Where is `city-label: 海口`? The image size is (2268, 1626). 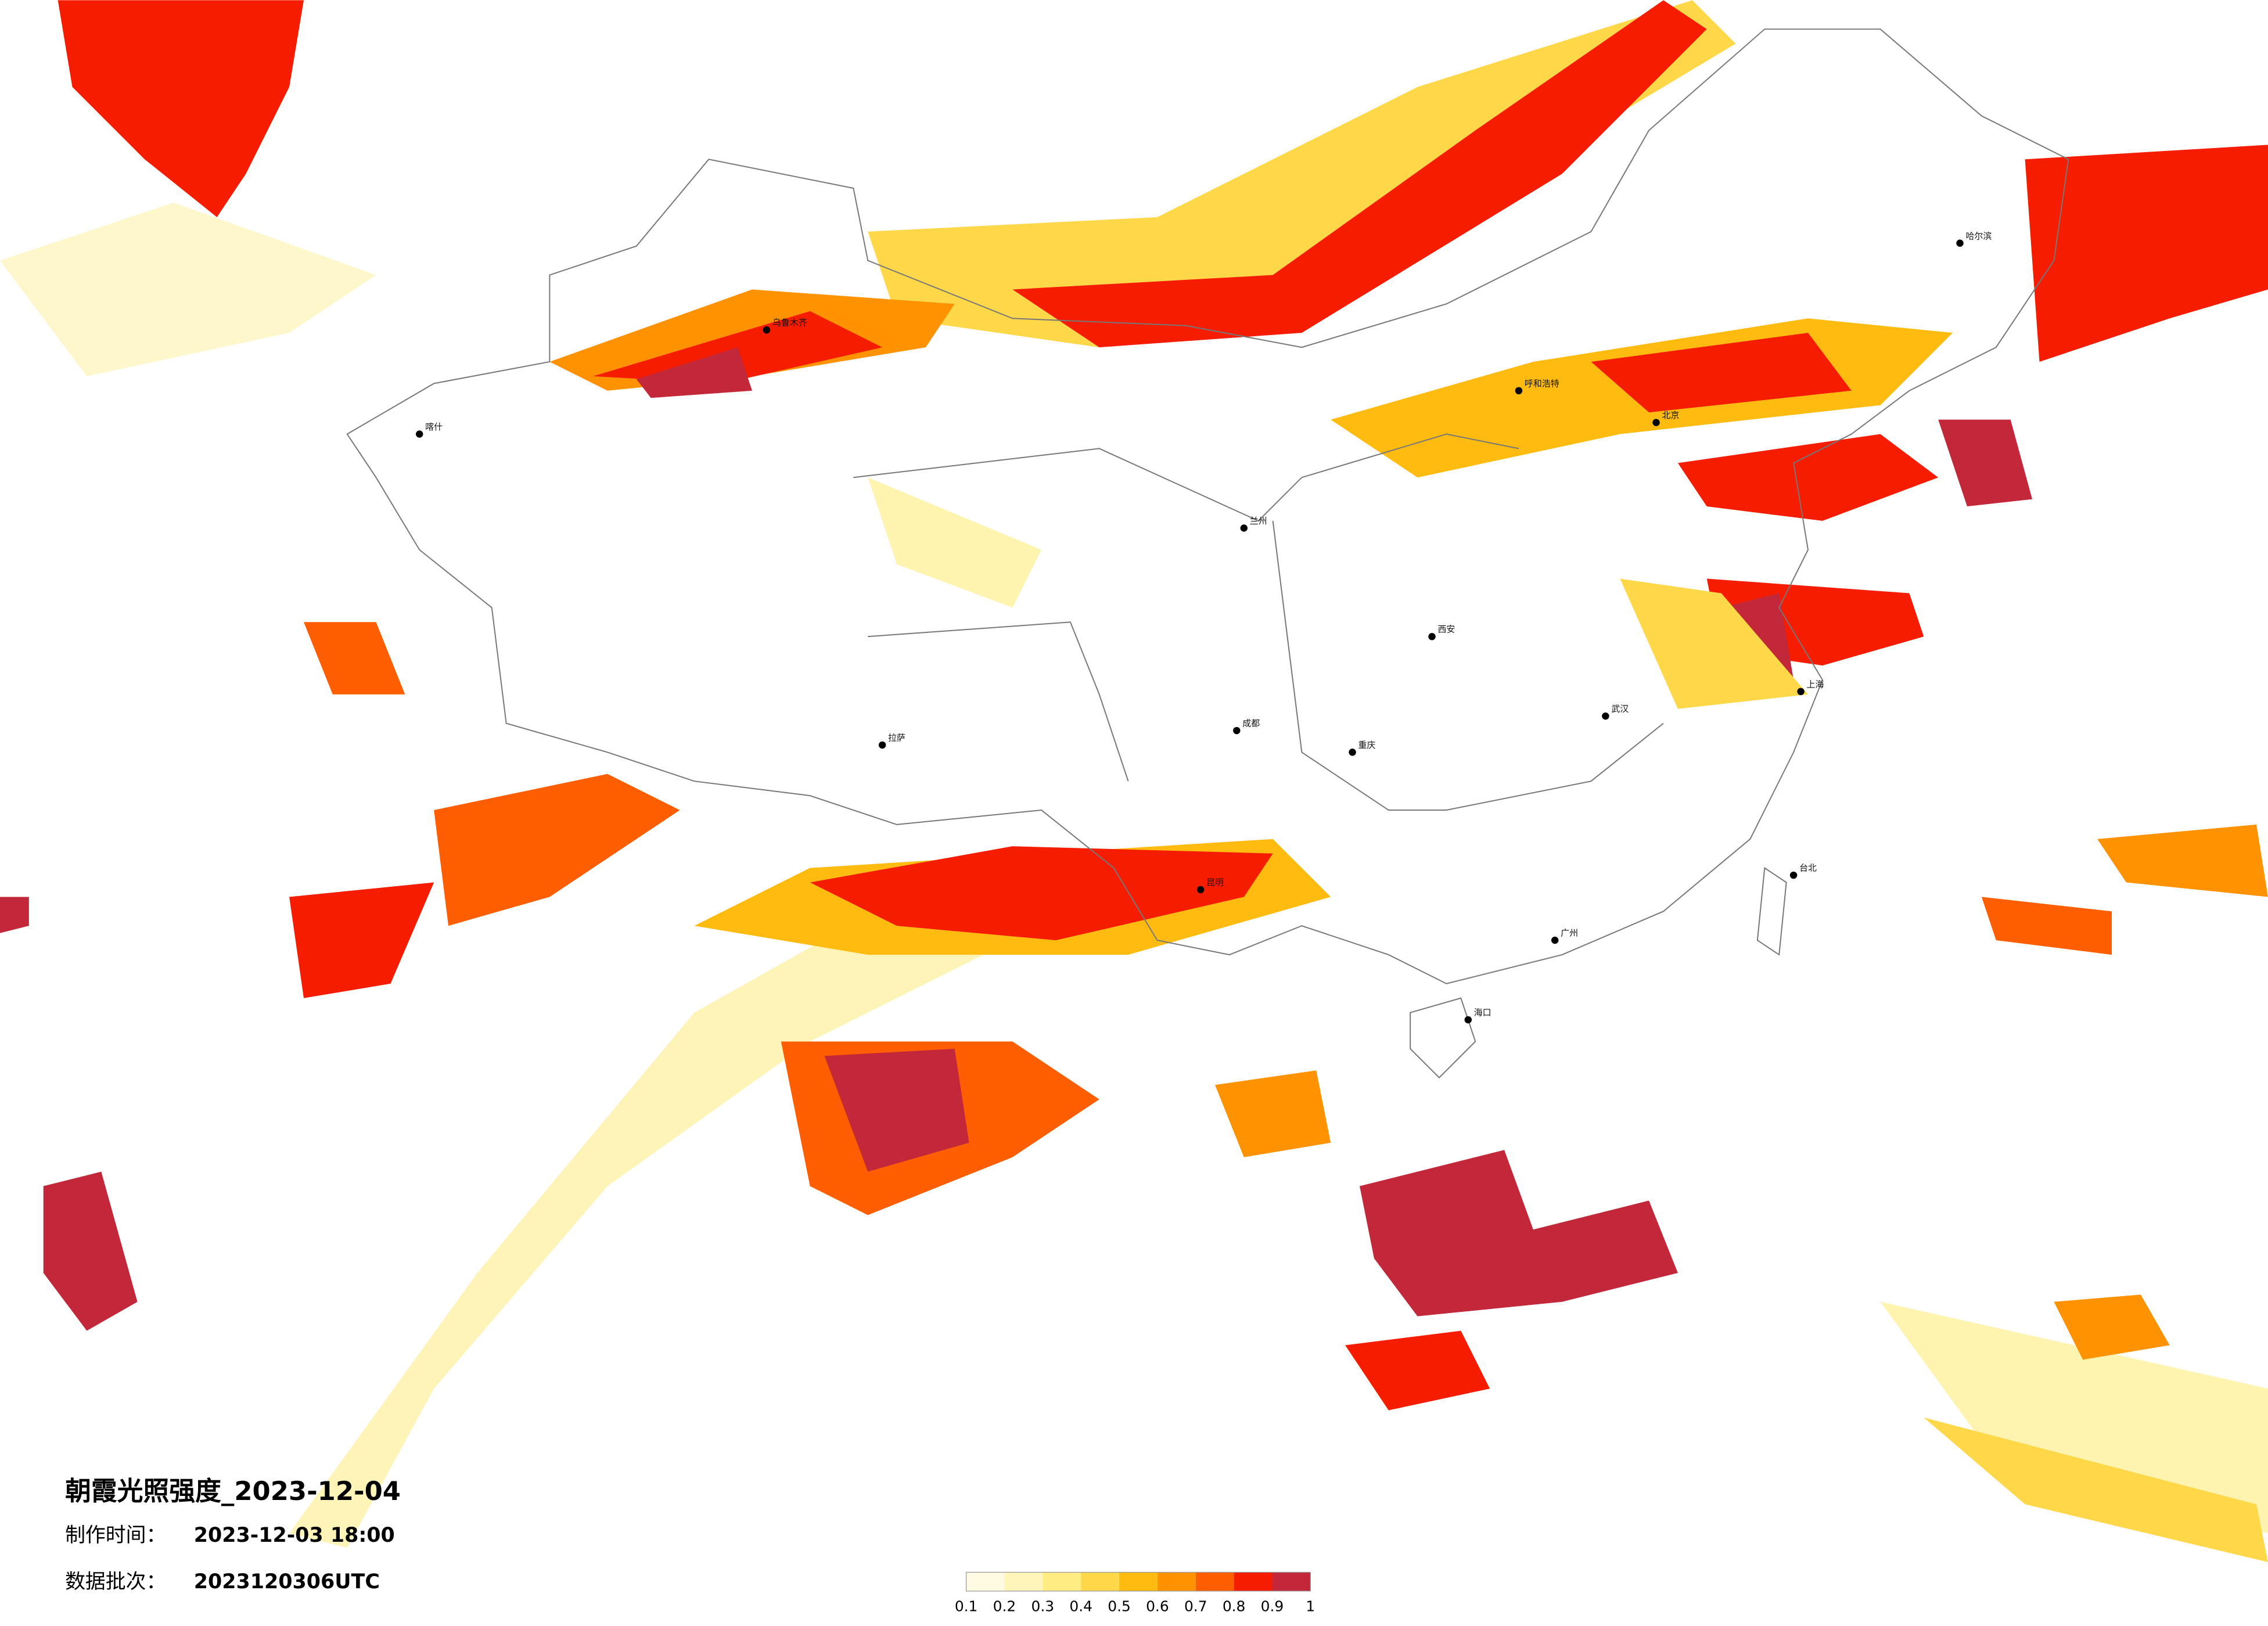 city-label: 海口 is located at coordinates (1482, 1013).